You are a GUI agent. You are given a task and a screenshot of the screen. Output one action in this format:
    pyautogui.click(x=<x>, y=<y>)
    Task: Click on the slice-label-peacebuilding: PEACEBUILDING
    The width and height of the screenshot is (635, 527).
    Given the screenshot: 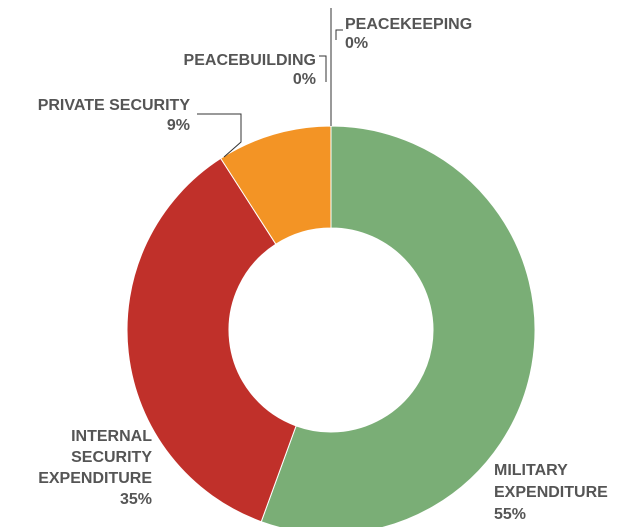 What is the action you would take?
    pyautogui.click(x=250, y=60)
    